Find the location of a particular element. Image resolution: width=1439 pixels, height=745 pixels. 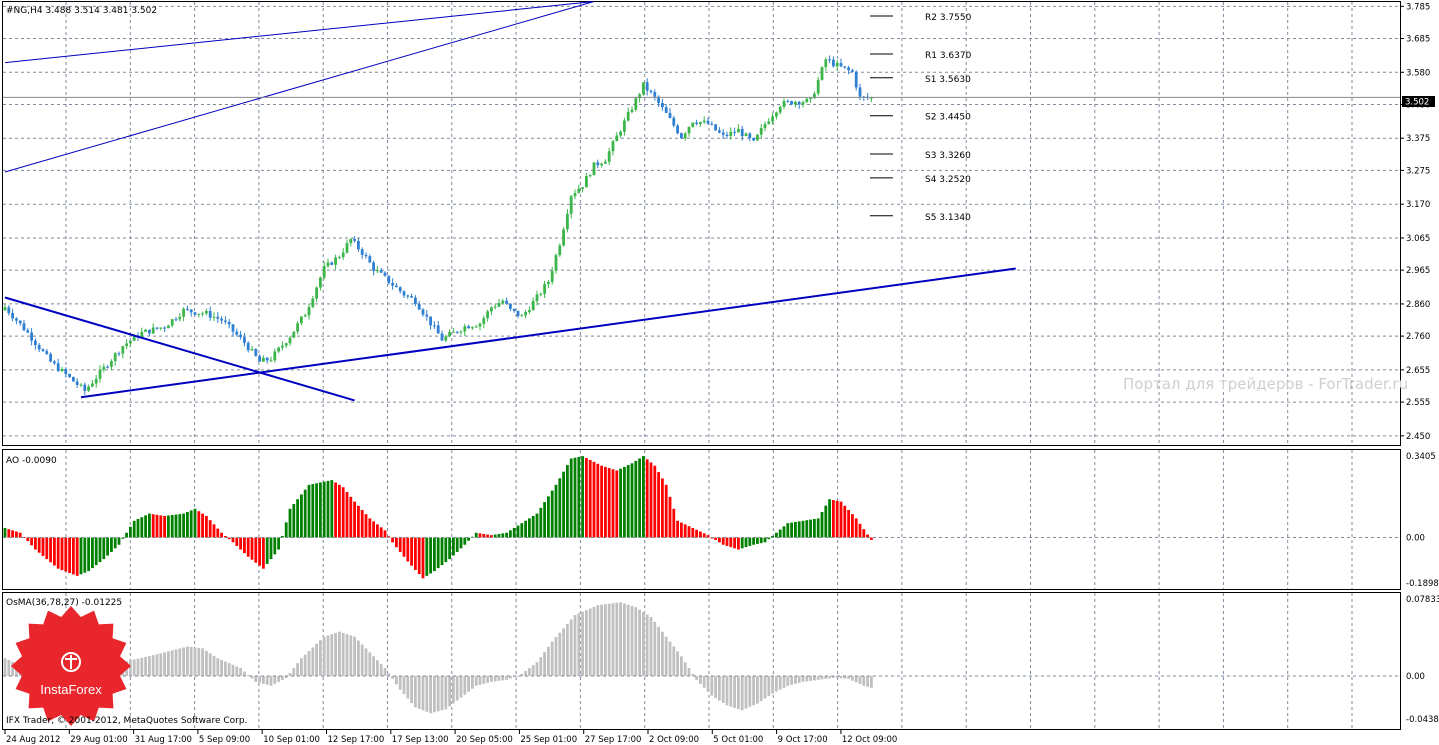

instaforex-logo: InstaForex is located at coordinates (71, 666).